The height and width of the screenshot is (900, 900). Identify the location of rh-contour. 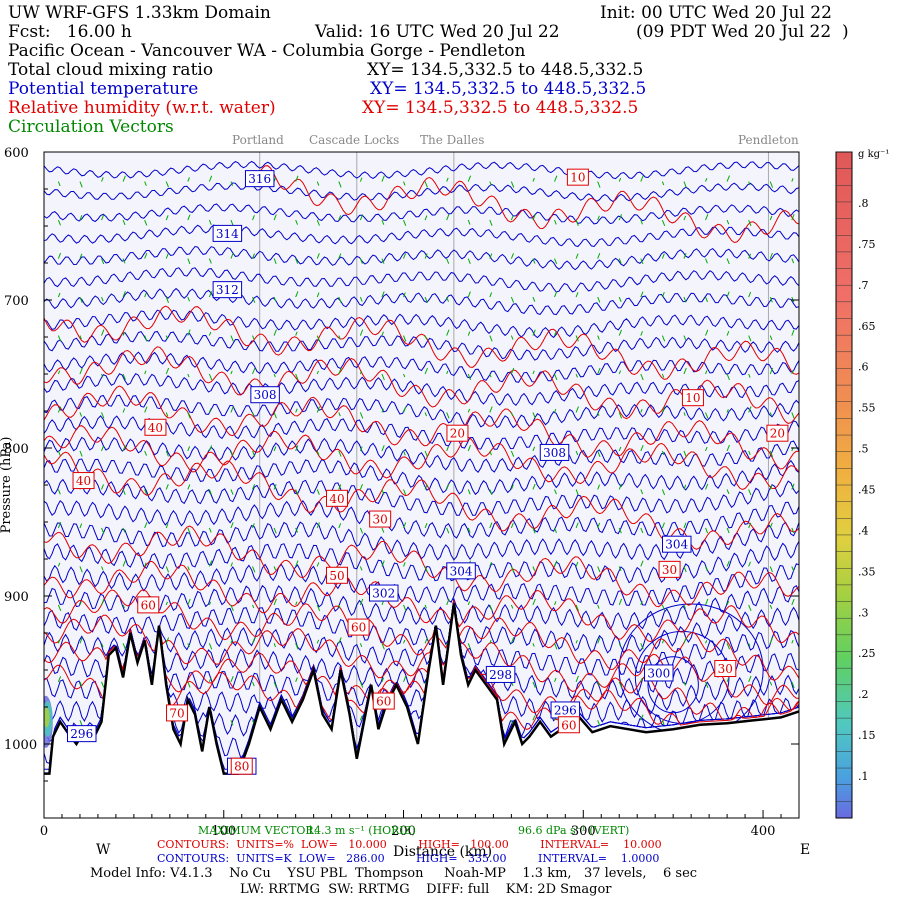
(421, 342).